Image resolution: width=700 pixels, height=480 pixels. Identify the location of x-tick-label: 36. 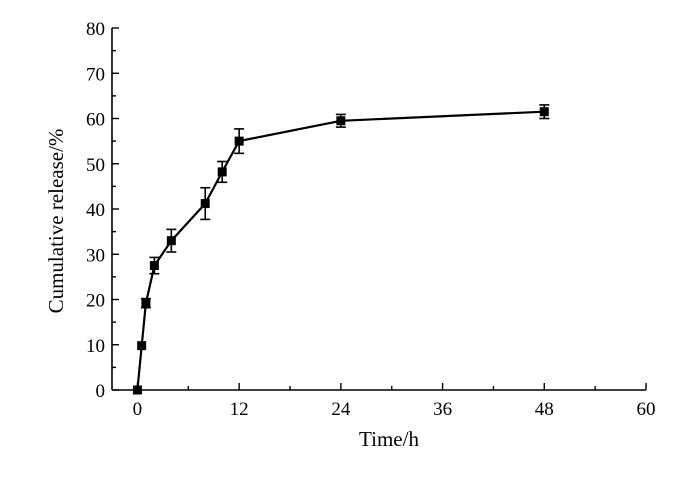
(442, 409).